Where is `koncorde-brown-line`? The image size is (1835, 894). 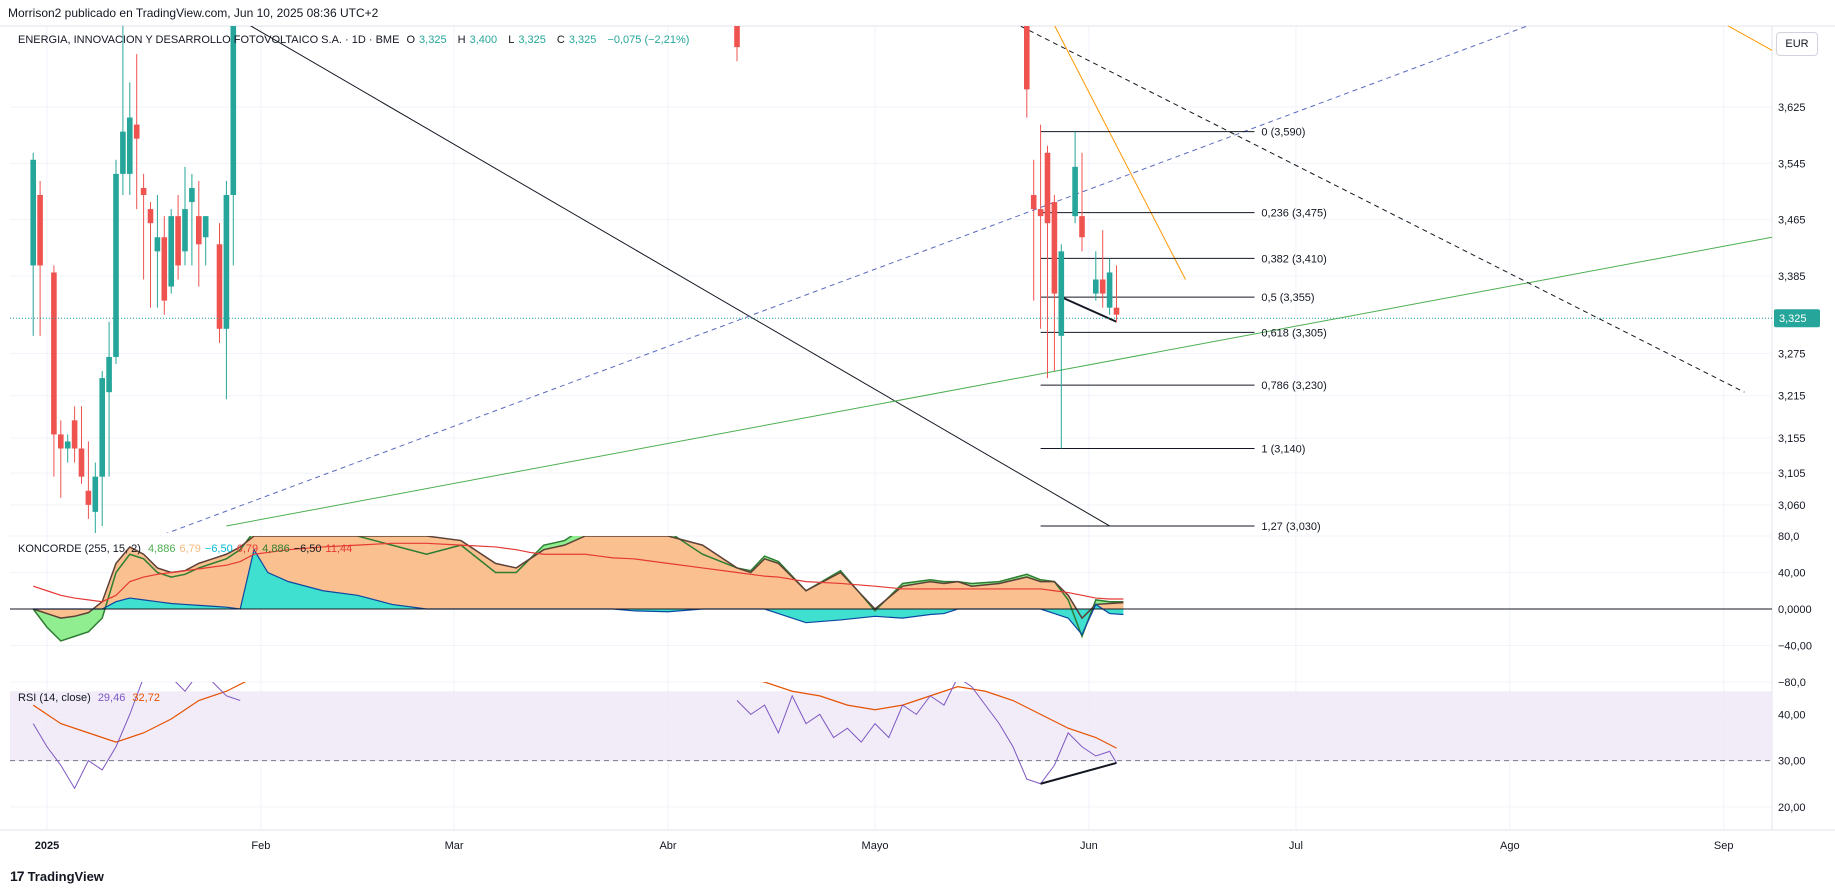 koncorde-brown-line is located at coordinates (578, 578).